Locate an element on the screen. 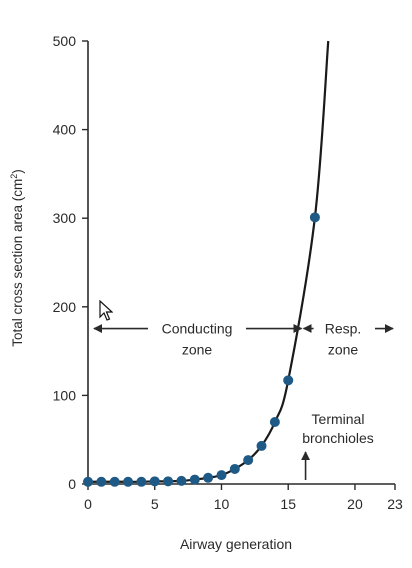 This screenshot has height=568, width=412. x-tick-label: 23 is located at coordinates (395, 504).